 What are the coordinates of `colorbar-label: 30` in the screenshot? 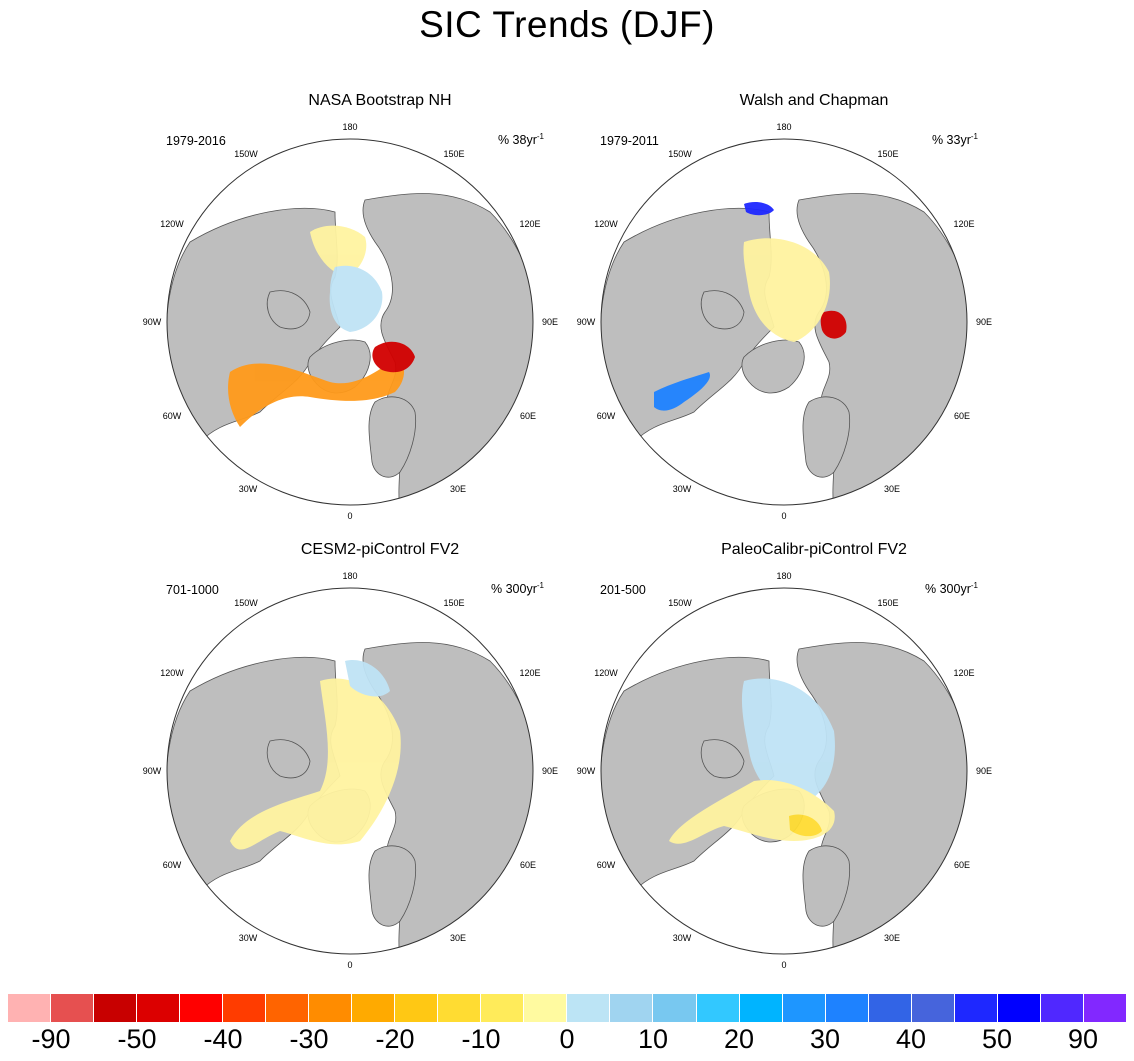 It's located at (825, 1039).